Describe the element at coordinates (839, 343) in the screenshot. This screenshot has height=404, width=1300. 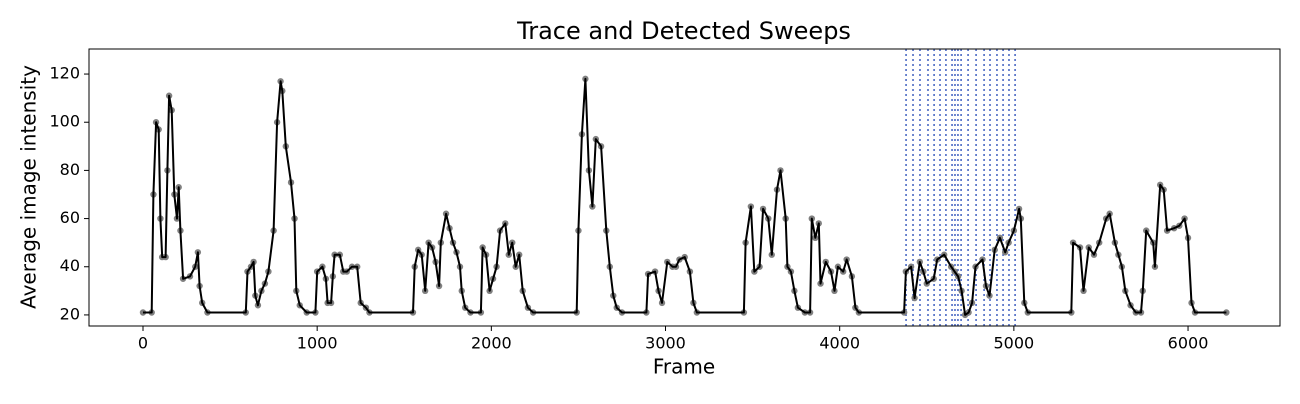
I see `x-tick-label: 4000` at that location.